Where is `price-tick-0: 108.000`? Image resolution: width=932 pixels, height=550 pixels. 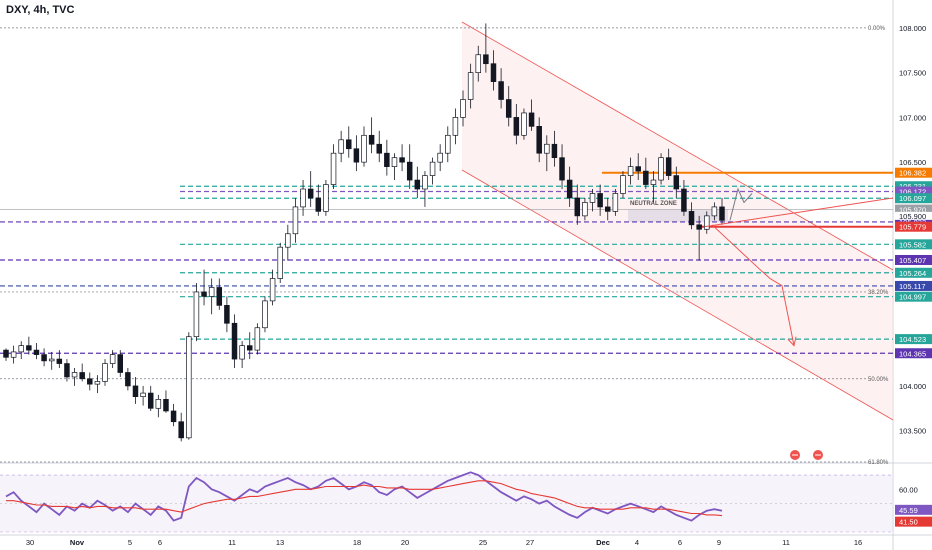
price-tick-0: 108.000 is located at coordinates (912, 28).